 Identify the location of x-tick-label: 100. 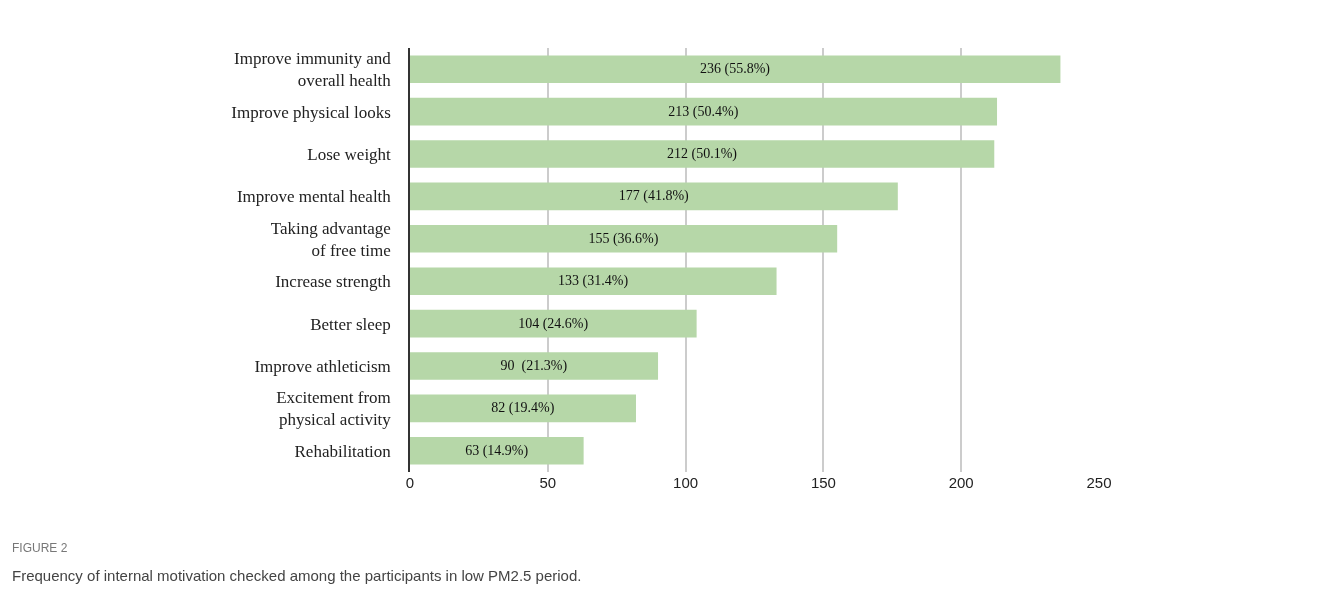
(686, 482).